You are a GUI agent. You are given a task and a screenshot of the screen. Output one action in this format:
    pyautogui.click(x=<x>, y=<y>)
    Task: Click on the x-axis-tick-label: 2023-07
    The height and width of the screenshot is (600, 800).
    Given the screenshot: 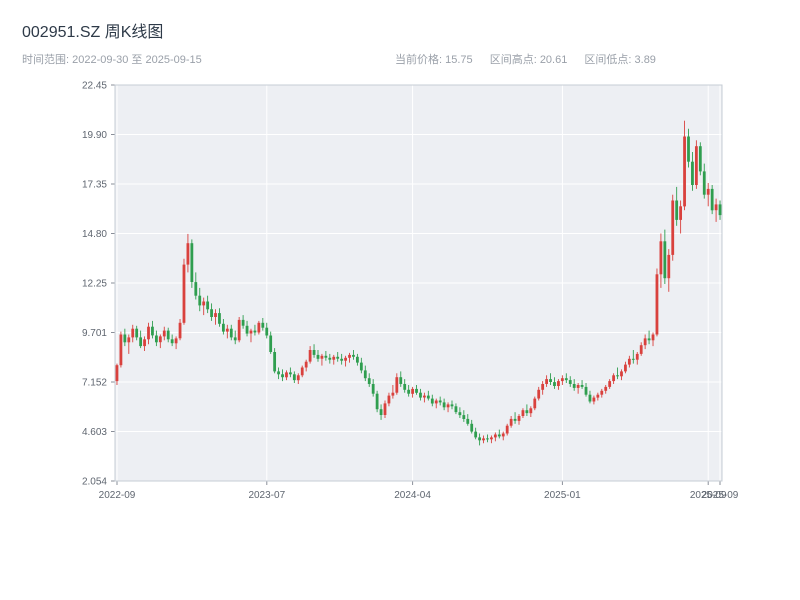 What is the action you would take?
    pyautogui.click(x=266, y=495)
    